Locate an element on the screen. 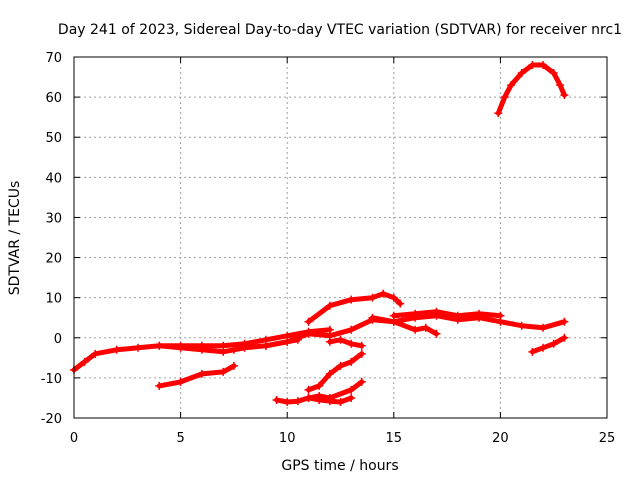 Image resolution: width=640 pixels, height=480 pixels. y-tick-label: 50 is located at coordinates (53, 138).